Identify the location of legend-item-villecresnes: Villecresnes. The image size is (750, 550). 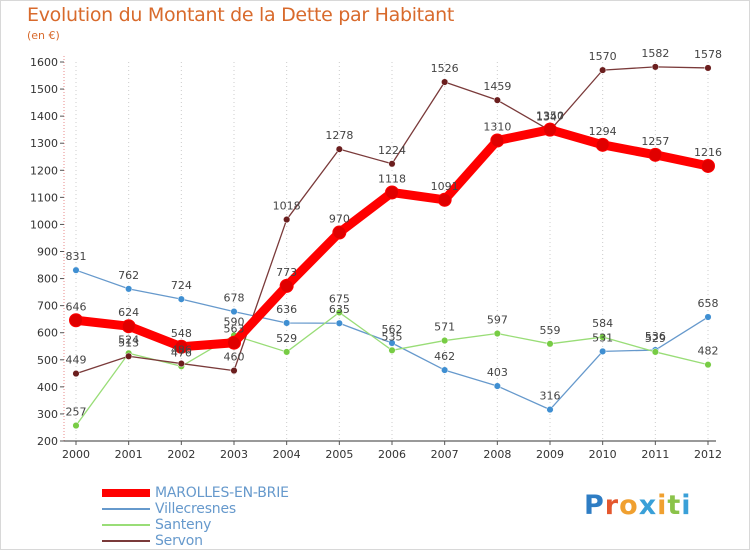
(195, 509).